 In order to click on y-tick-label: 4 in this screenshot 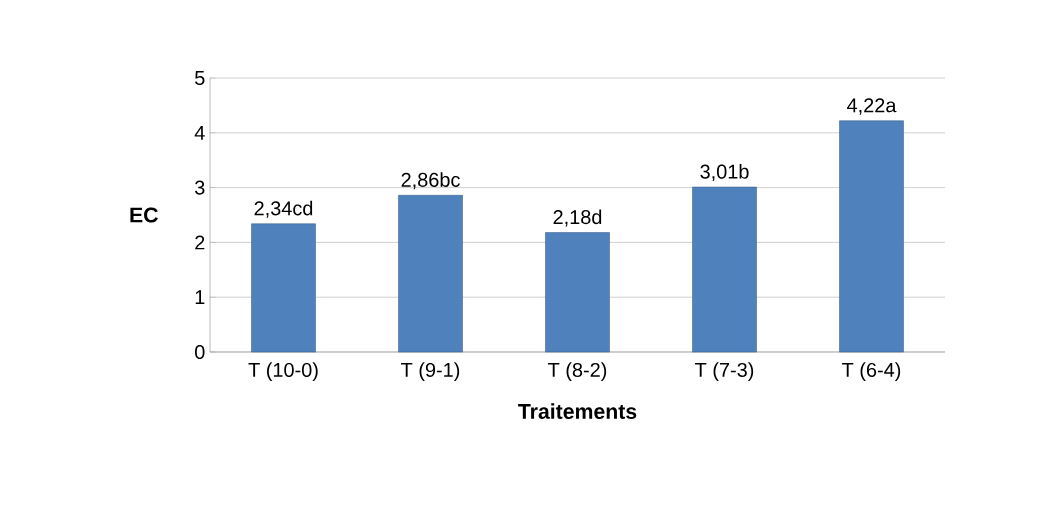, I will do `click(199, 132)`.